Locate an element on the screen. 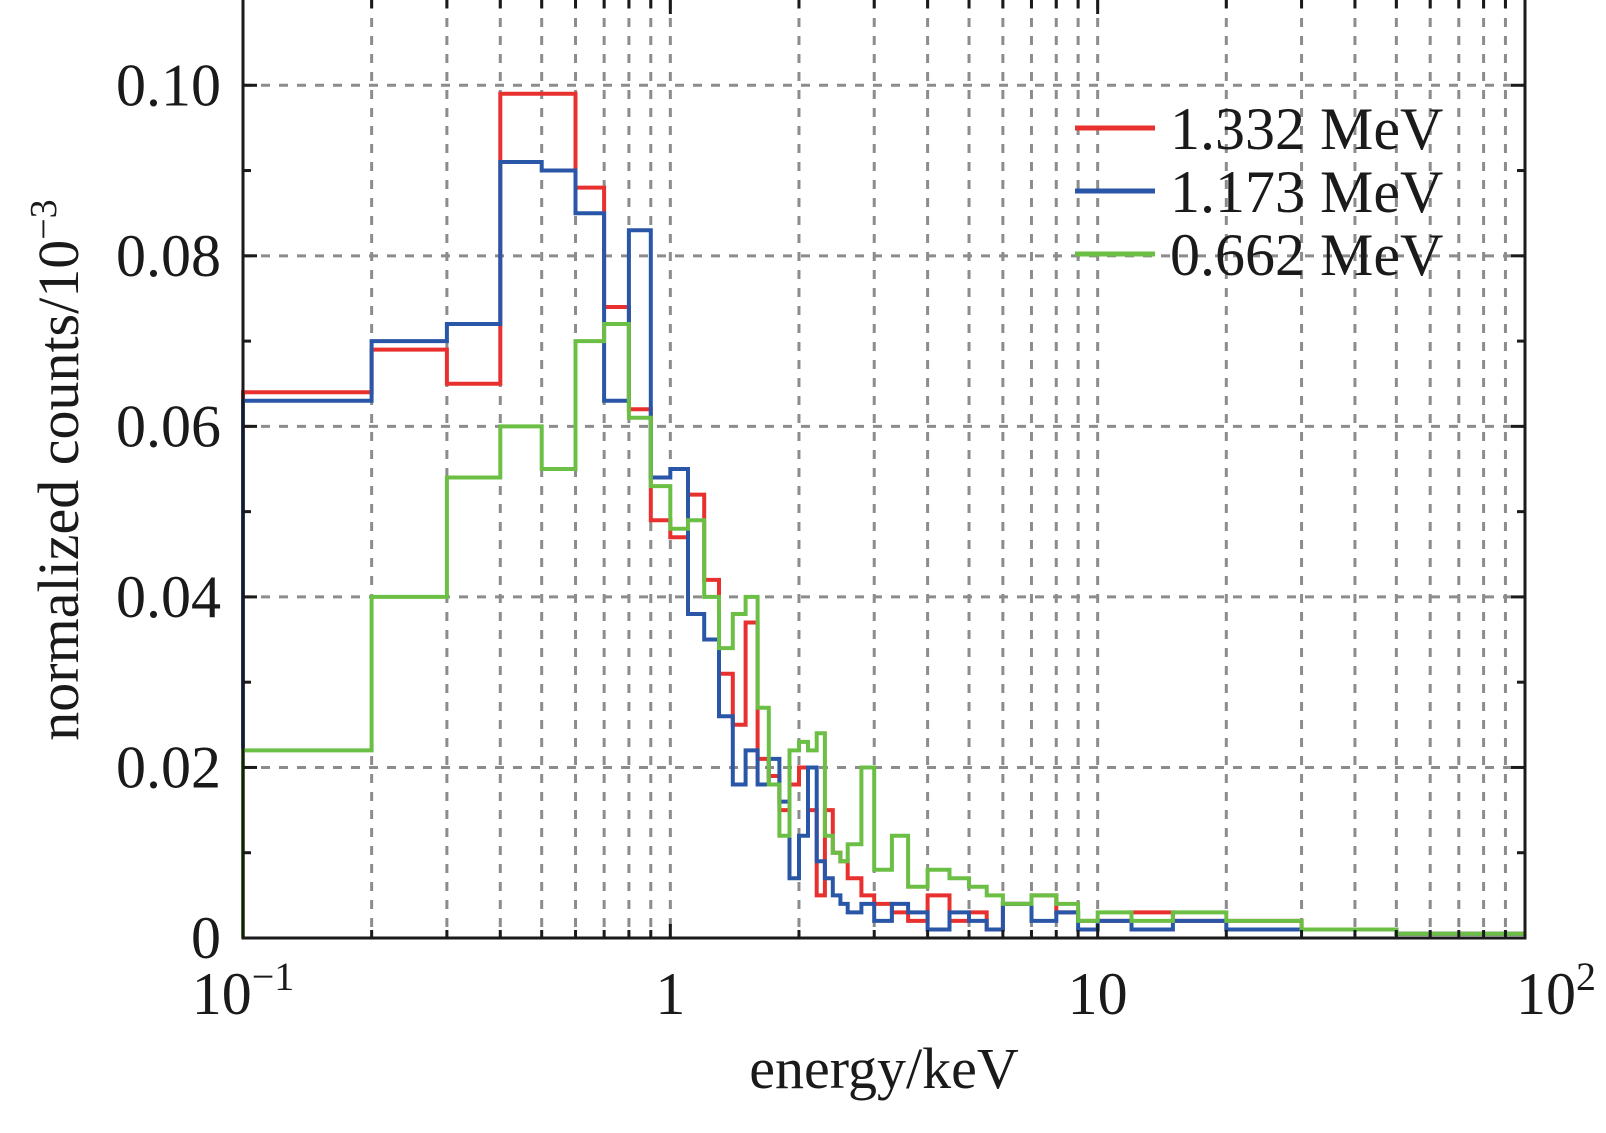  x-tick-label-exponent: 2 is located at coordinates (1586, 976).